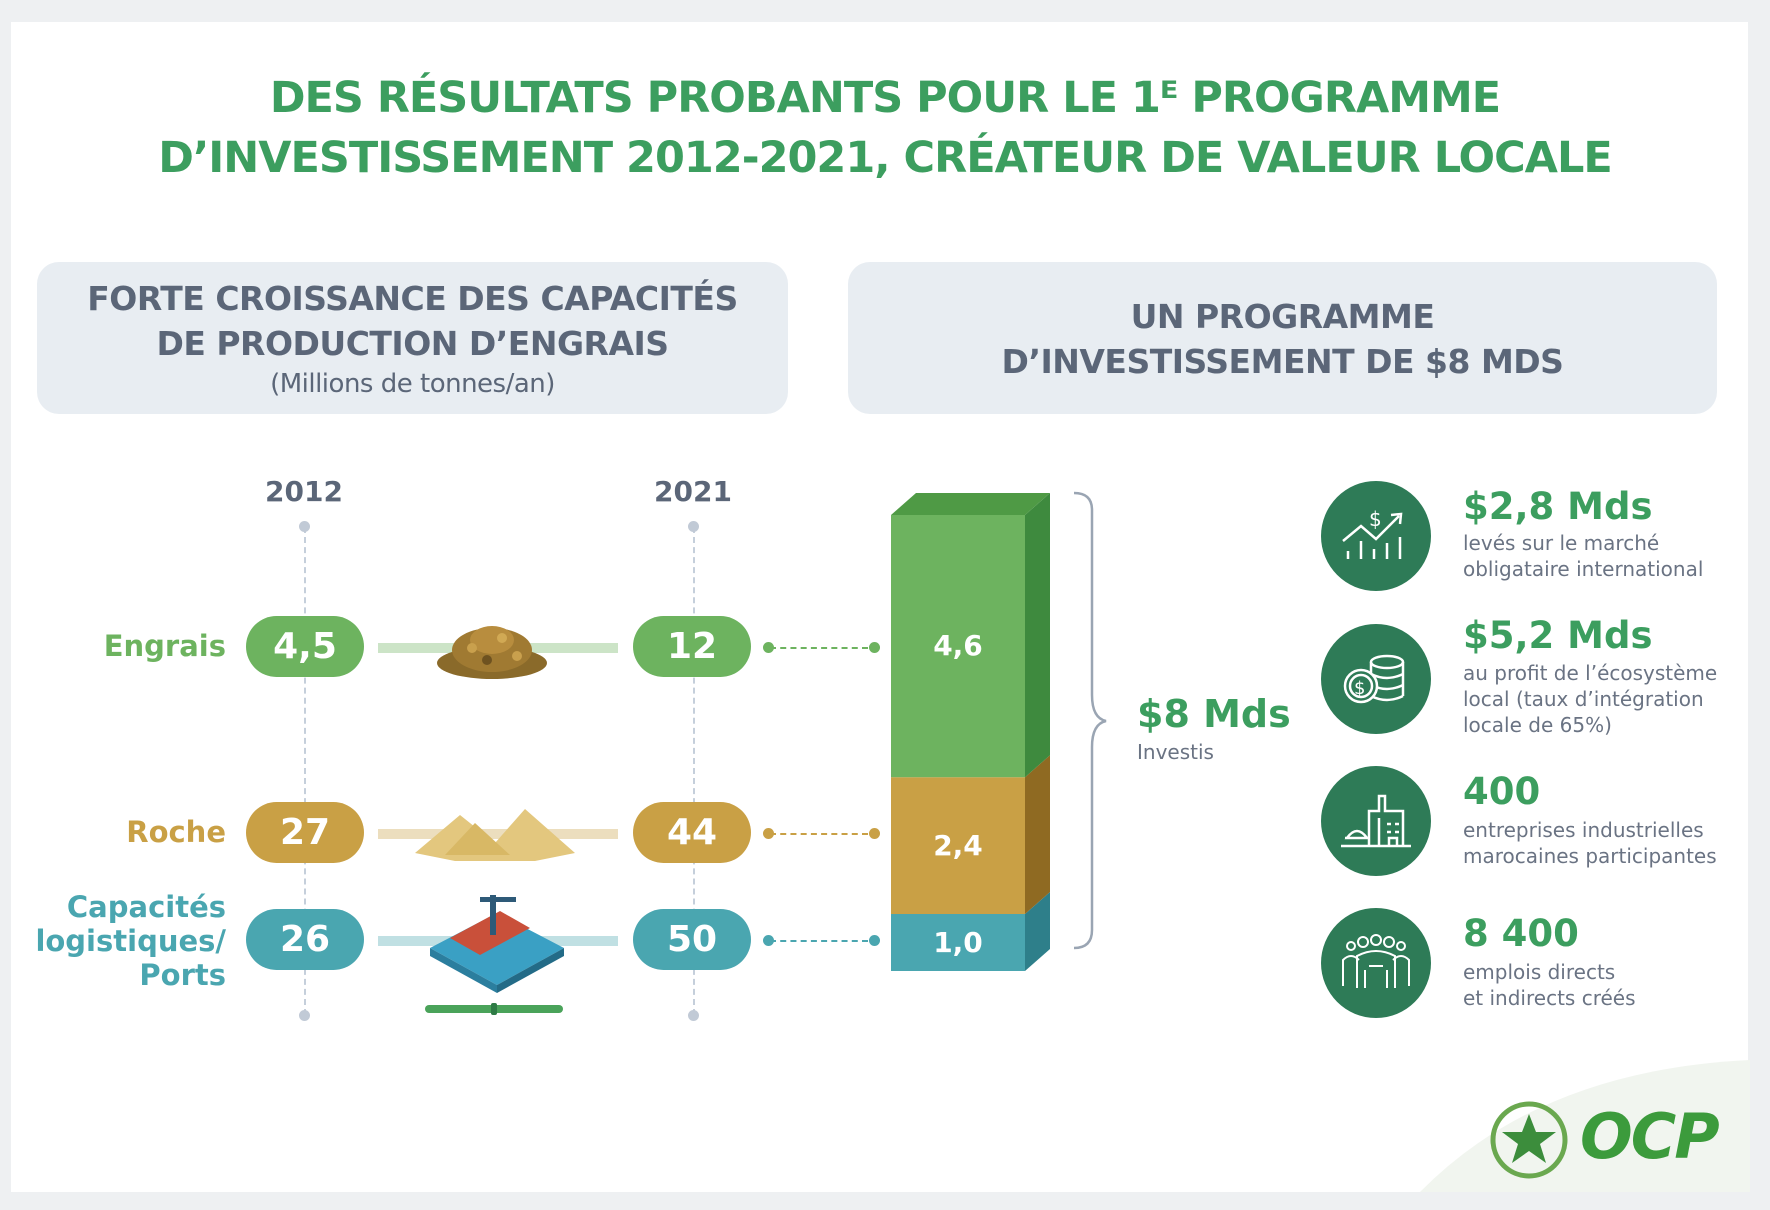  What do you see at coordinates (498, 834) in the screenshot?
I see `arrow-roche` at bounding box center [498, 834].